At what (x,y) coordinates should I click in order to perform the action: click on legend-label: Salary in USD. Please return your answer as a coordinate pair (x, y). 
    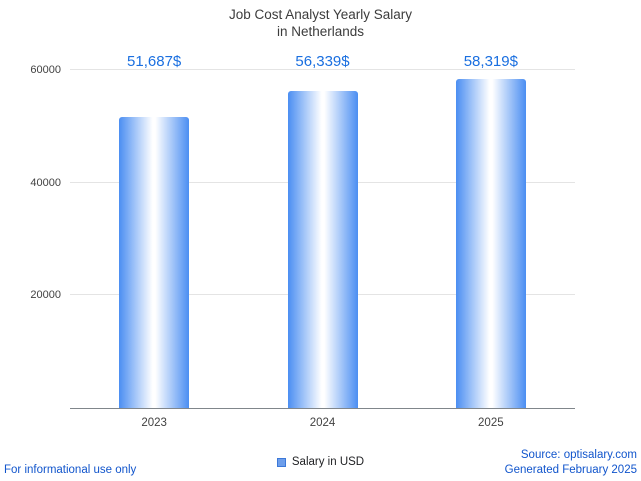
    Looking at the image, I should click on (328, 462).